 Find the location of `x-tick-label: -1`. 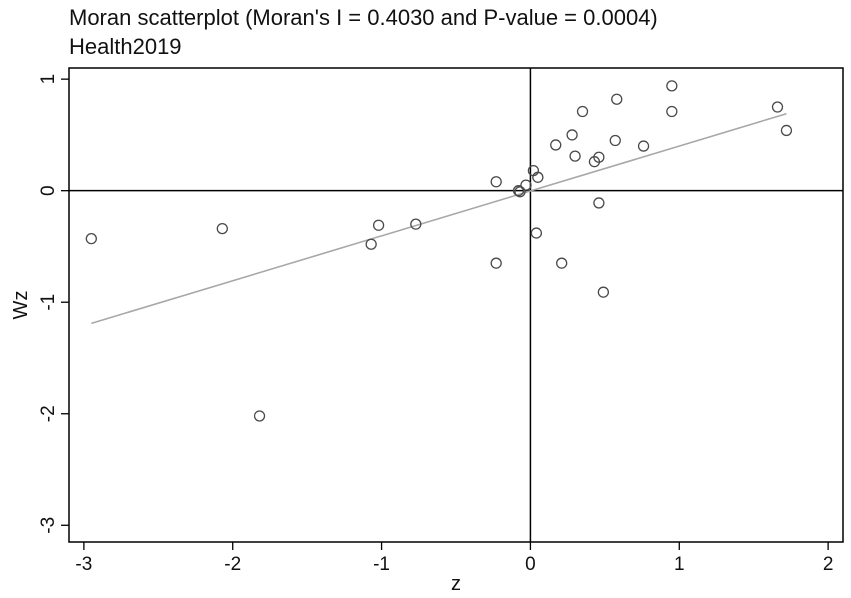

x-tick-label: -1 is located at coordinates (381, 564).